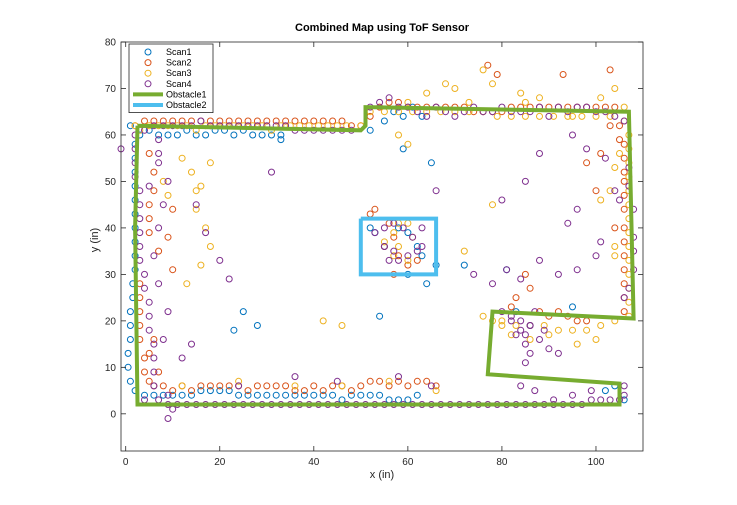  Describe the element at coordinates (596, 462) in the screenshot. I see `x-tick-label: 100` at that location.